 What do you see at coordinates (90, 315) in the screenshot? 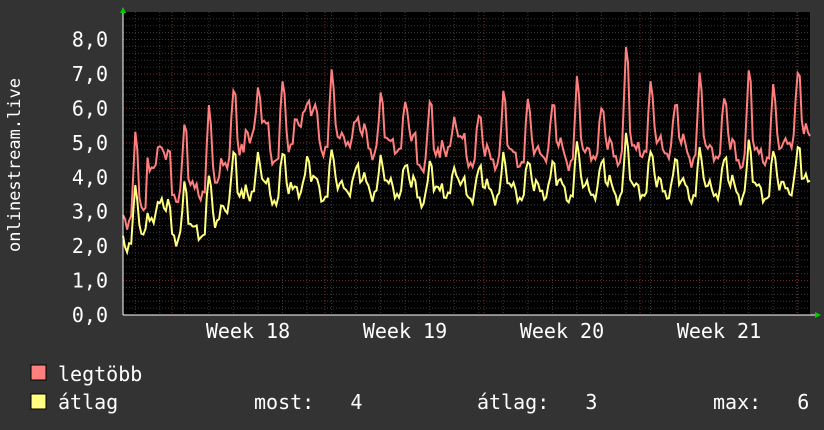
I see `y-tick-label: 0,0` at bounding box center [90, 315].